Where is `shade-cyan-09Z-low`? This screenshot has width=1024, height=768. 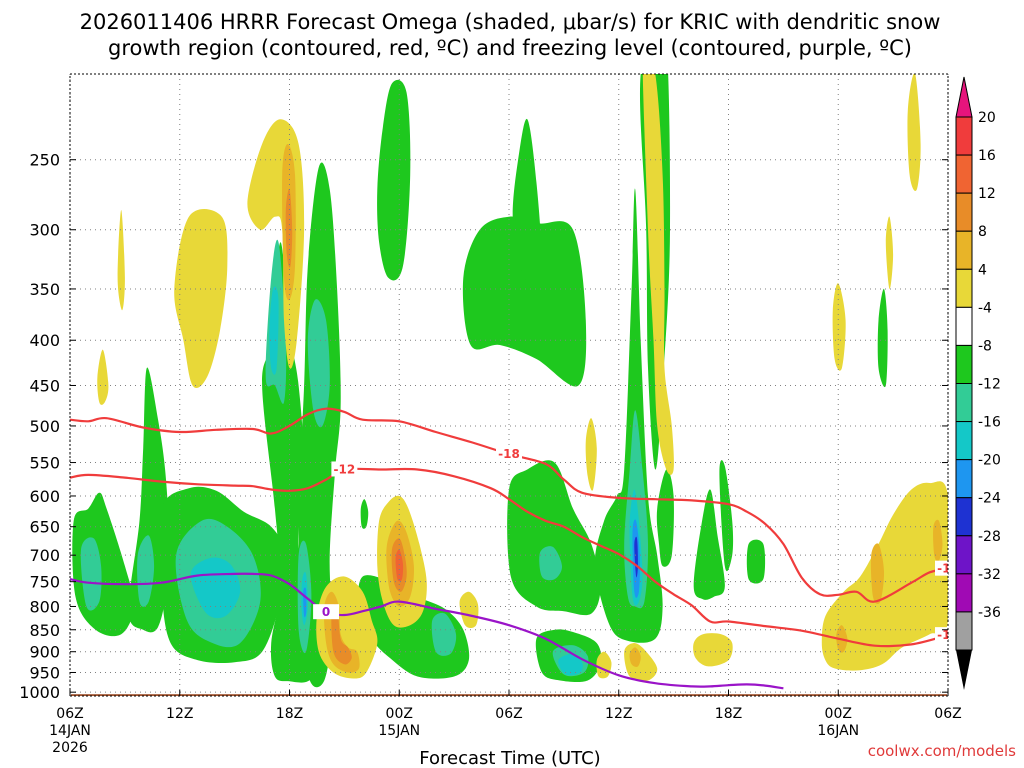 shade-cyan-09Z-low is located at coordinates (570, 664).